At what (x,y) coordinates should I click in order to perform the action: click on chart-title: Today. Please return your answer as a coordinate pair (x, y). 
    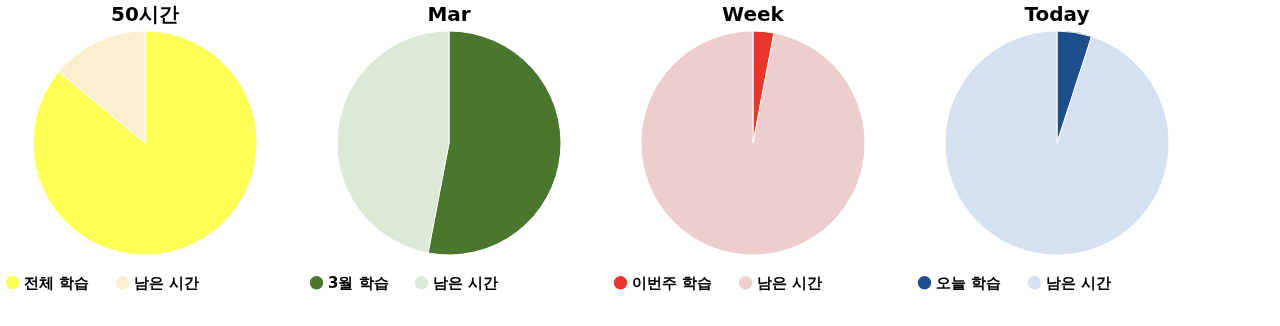
    Looking at the image, I should click on (1057, 14).